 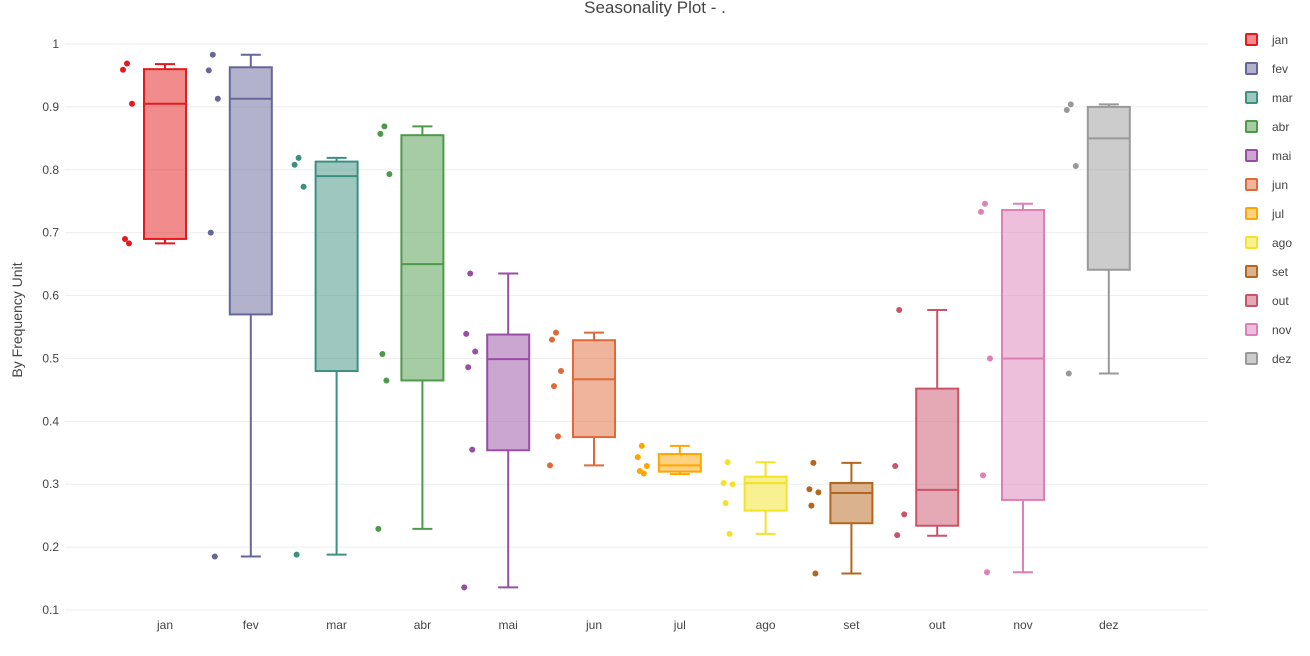 I want to click on legend-item-mai: mai, so click(x=1268, y=156).